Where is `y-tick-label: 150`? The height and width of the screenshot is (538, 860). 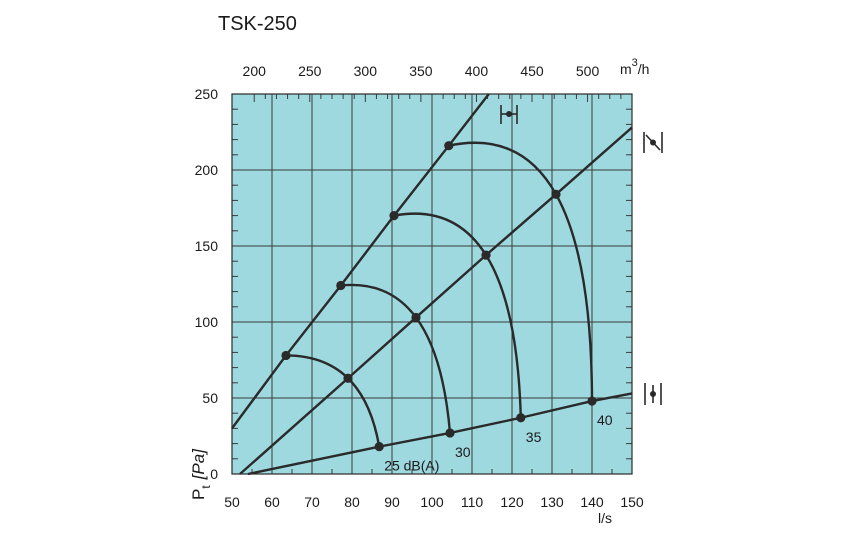 y-tick-label: 150 is located at coordinates (207, 246).